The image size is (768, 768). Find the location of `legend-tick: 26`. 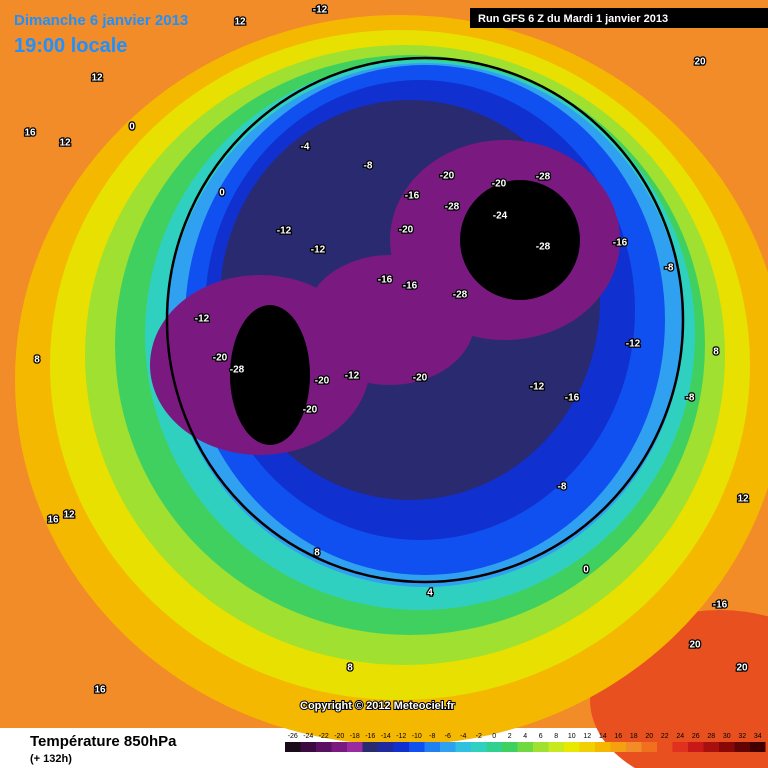

legend-tick: 26 is located at coordinates (696, 736).